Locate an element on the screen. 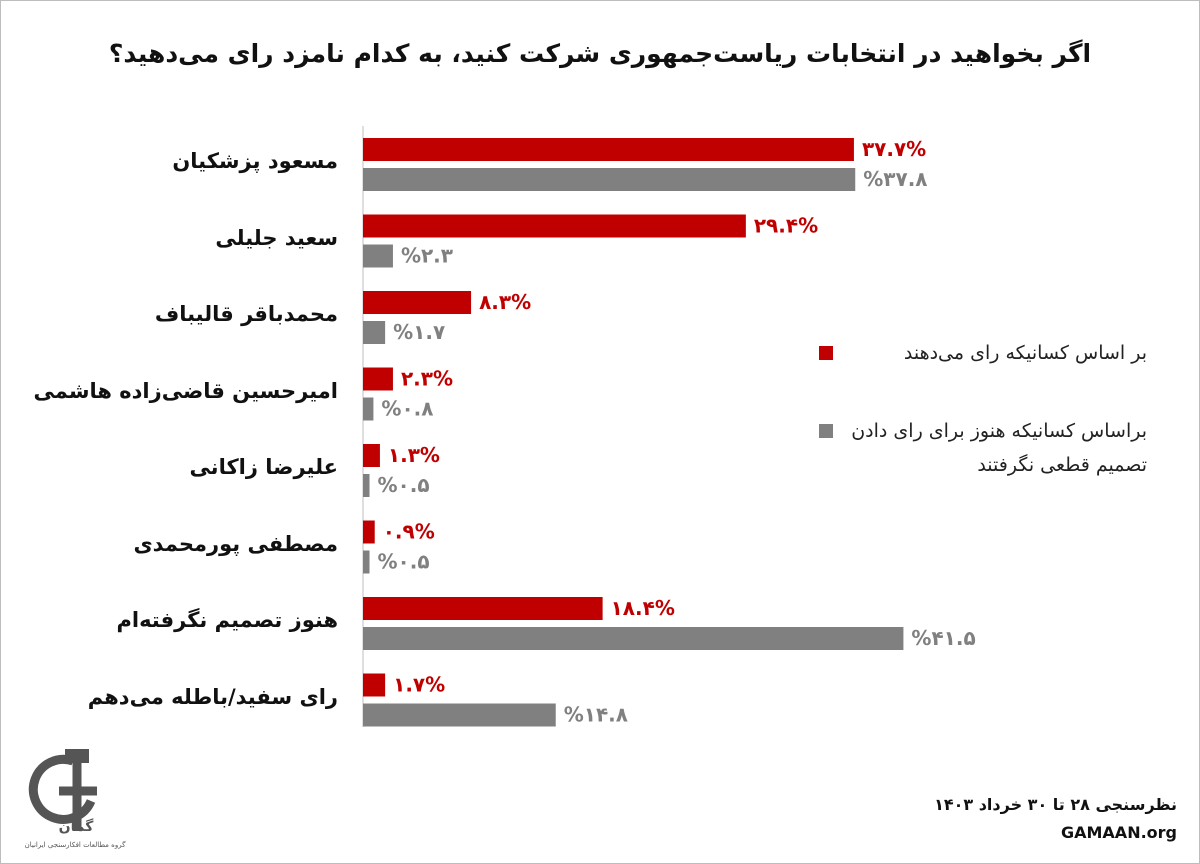 This screenshot has height=864, width=1200. value-label: ۲۹.۴% is located at coordinates (786, 226).